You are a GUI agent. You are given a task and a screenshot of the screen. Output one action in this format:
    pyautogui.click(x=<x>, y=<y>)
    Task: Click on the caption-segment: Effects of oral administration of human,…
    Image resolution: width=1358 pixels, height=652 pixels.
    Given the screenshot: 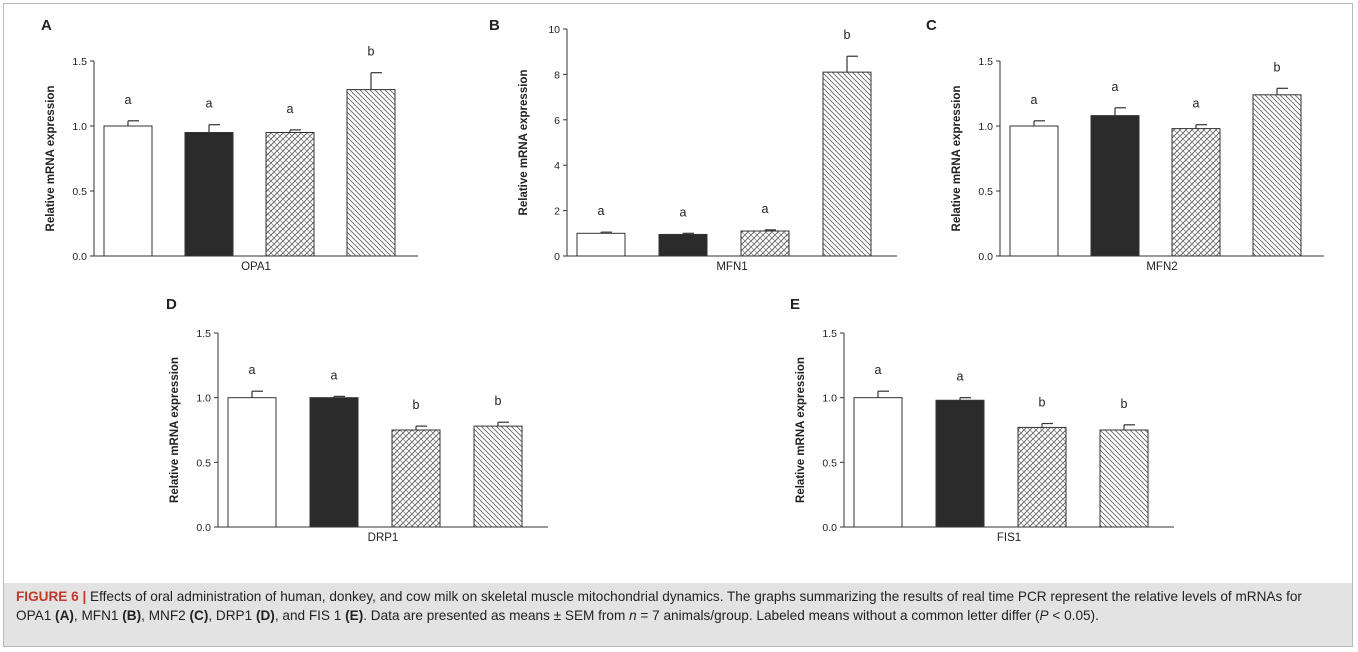 What is the action you would take?
    pyautogui.click(x=659, y=606)
    